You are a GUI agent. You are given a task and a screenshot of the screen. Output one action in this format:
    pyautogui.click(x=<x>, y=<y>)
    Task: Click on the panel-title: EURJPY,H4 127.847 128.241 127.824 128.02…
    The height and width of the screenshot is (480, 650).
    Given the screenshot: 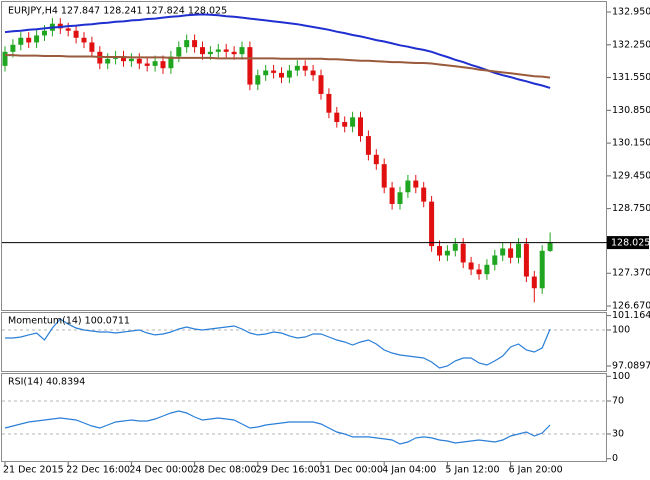 What is the action you would take?
    pyautogui.click(x=117, y=11)
    